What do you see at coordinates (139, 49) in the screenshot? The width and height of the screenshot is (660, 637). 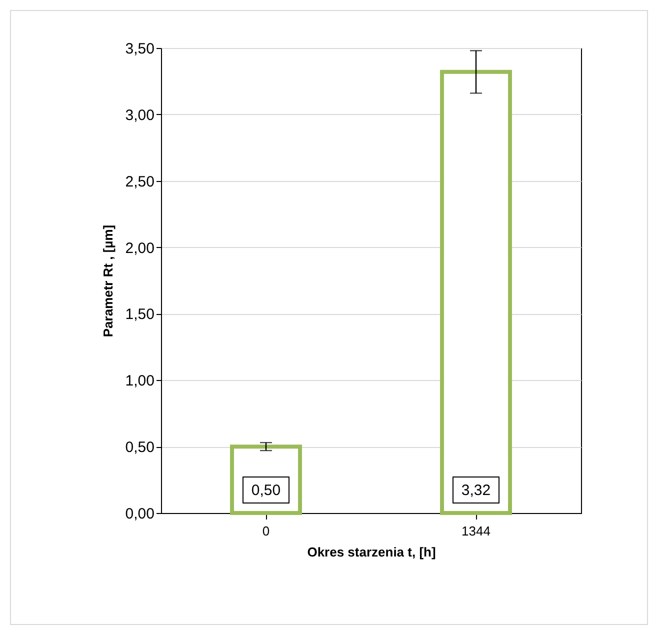 I see `y-tick-label: 3,50` at bounding box center [139, 49].